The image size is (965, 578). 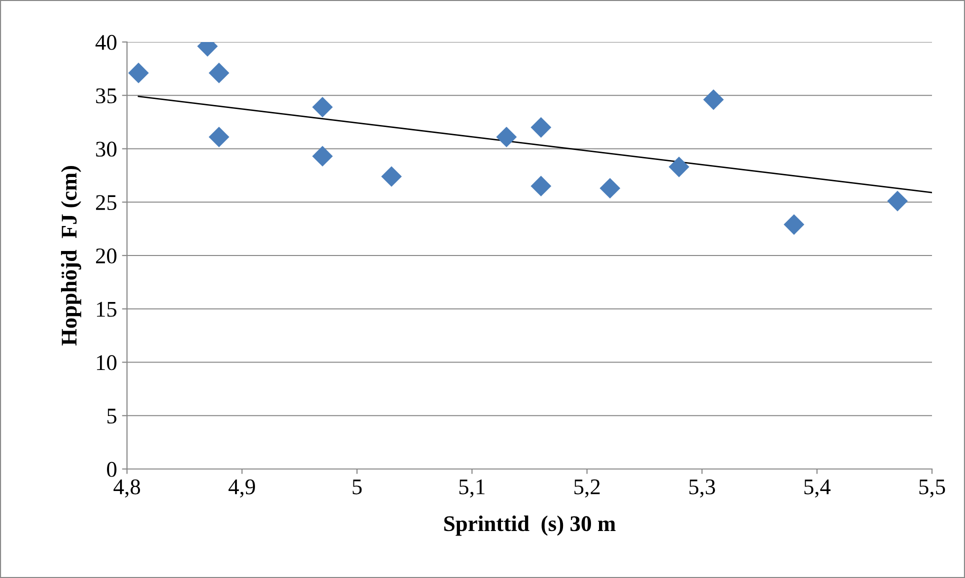 What do you see at coordinates (106, 309) in the screenshot?
I see `y-tick-label: 15` at bounding box center [106, 309].